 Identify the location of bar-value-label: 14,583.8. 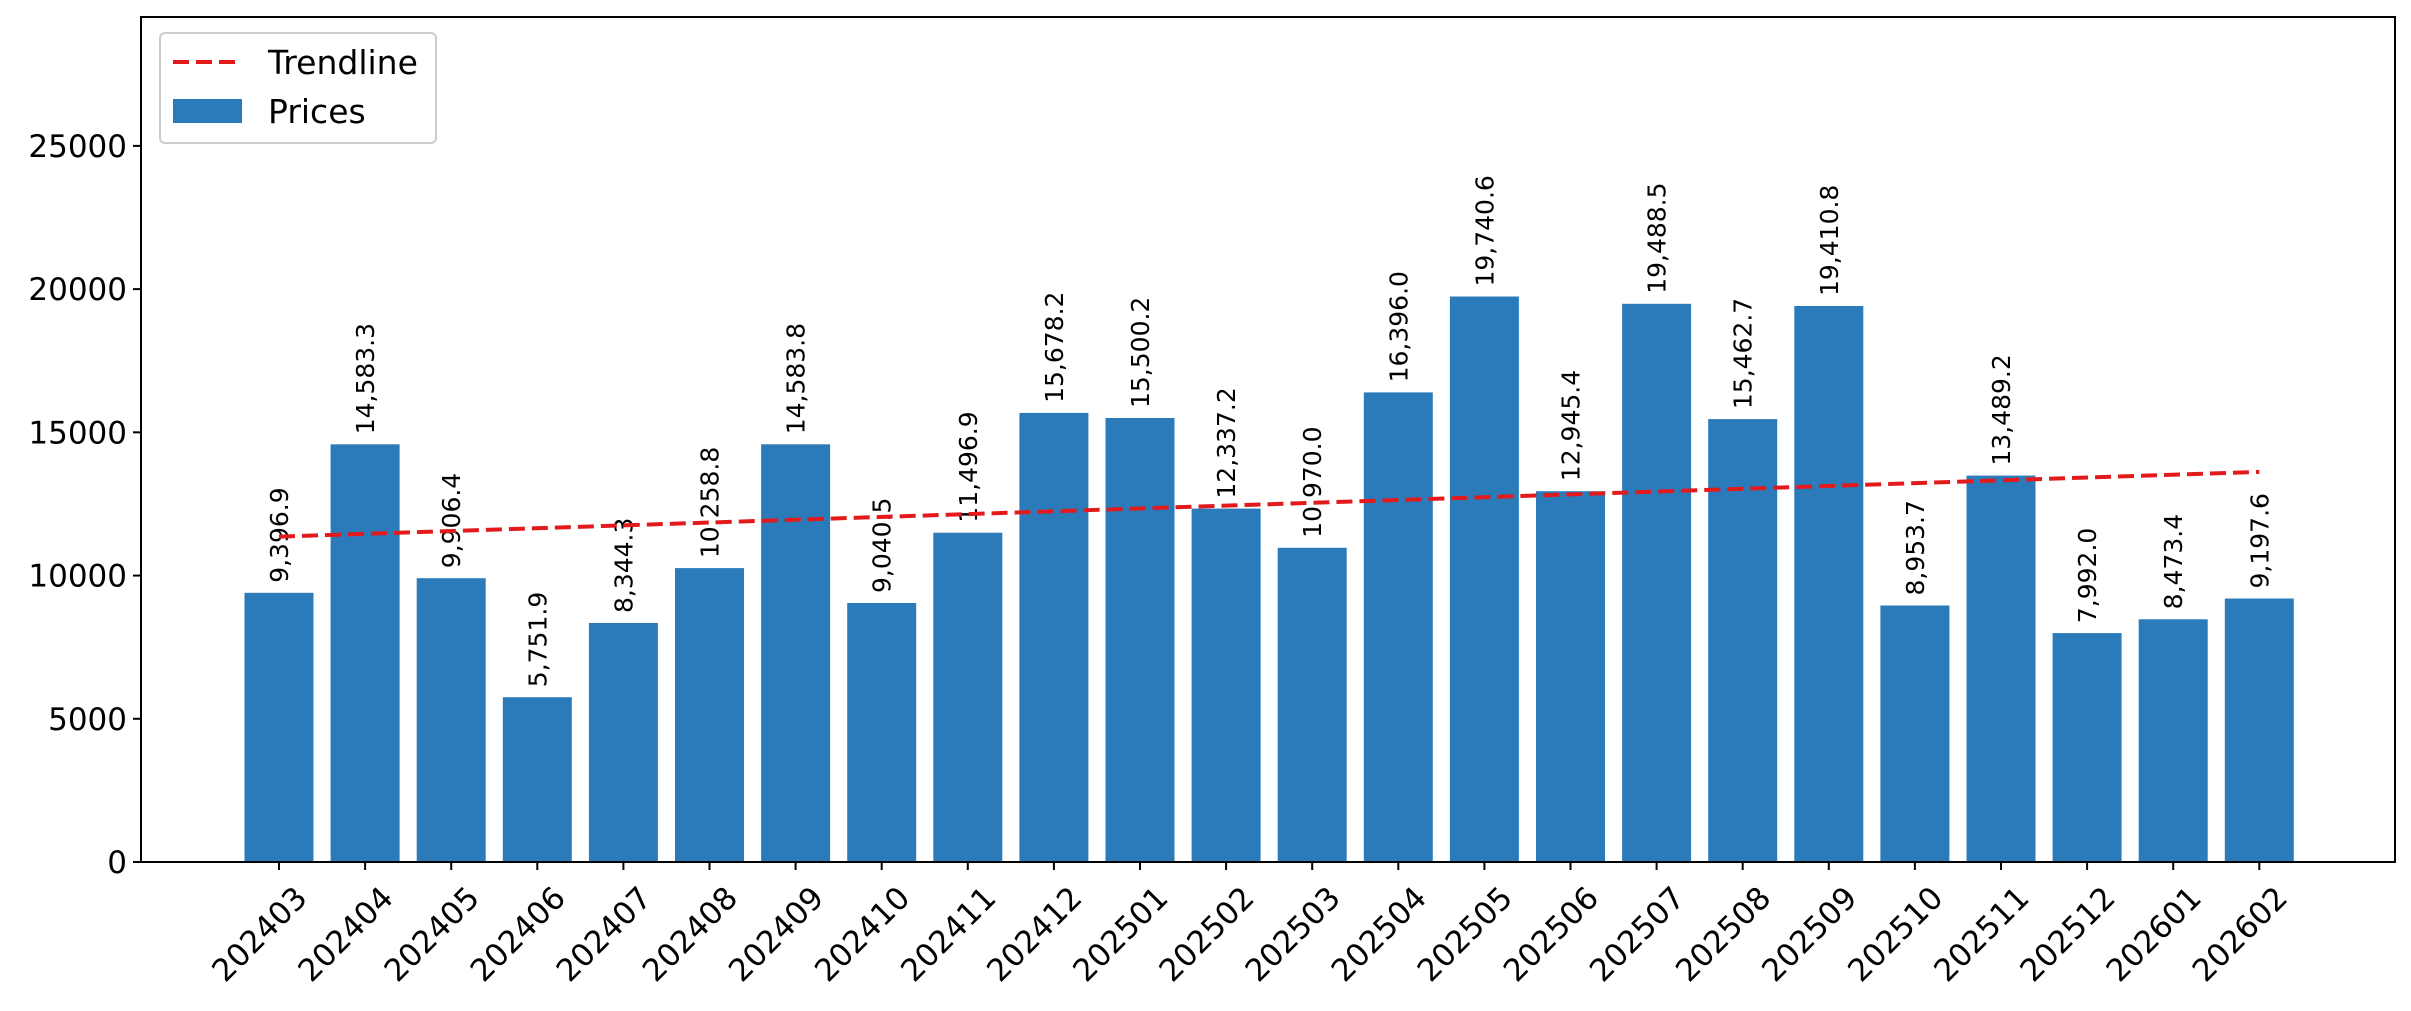
(796, 378).